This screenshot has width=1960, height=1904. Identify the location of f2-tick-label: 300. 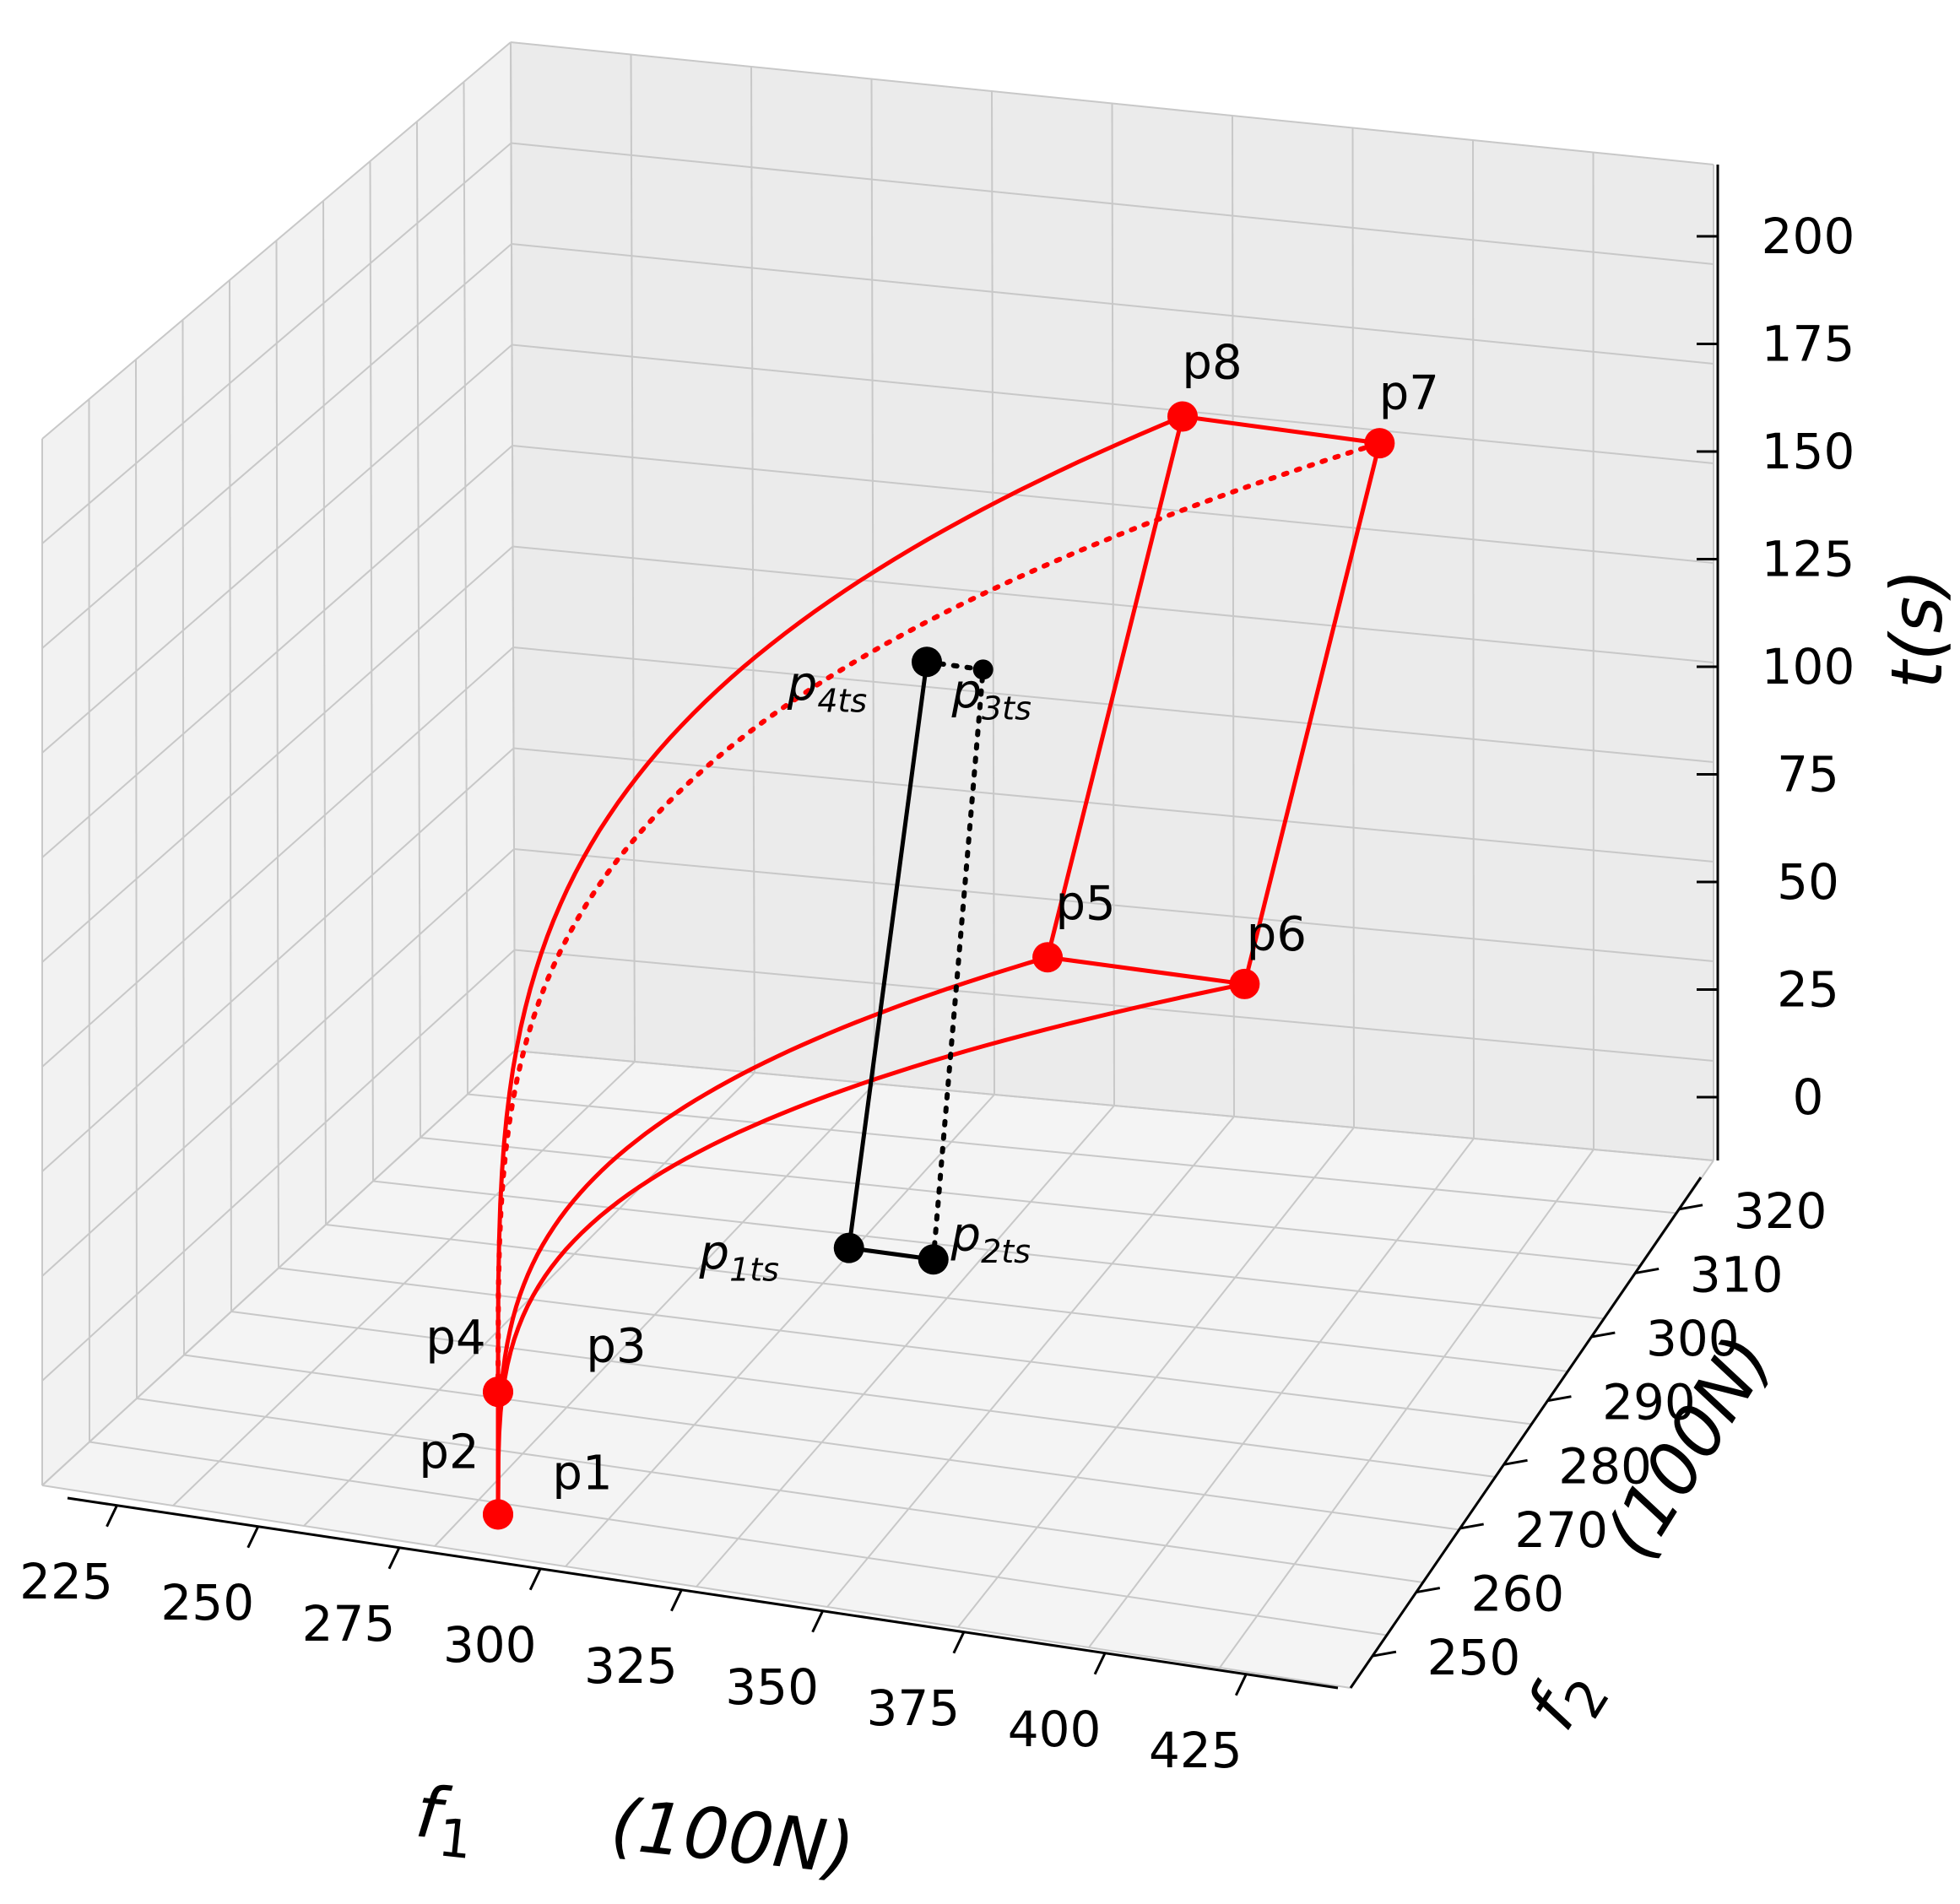
(1693, 1338).